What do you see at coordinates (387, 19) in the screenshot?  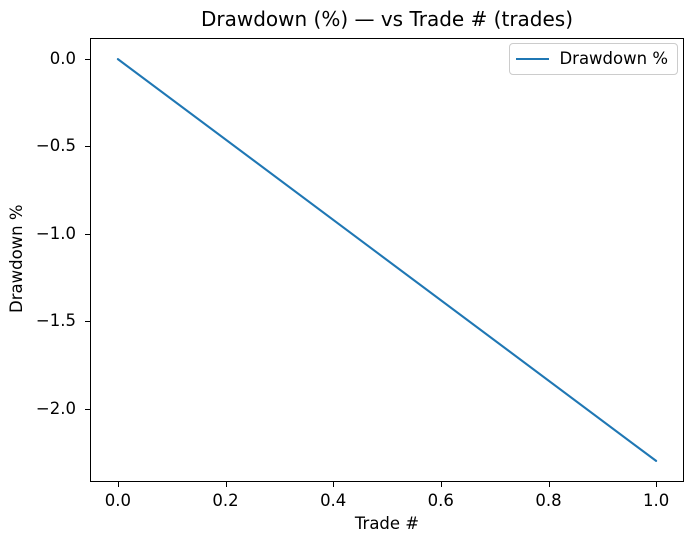 I see `chart-title: Drawdown (%) — vs Trade # (trades)` at bounding box center [387, 19].